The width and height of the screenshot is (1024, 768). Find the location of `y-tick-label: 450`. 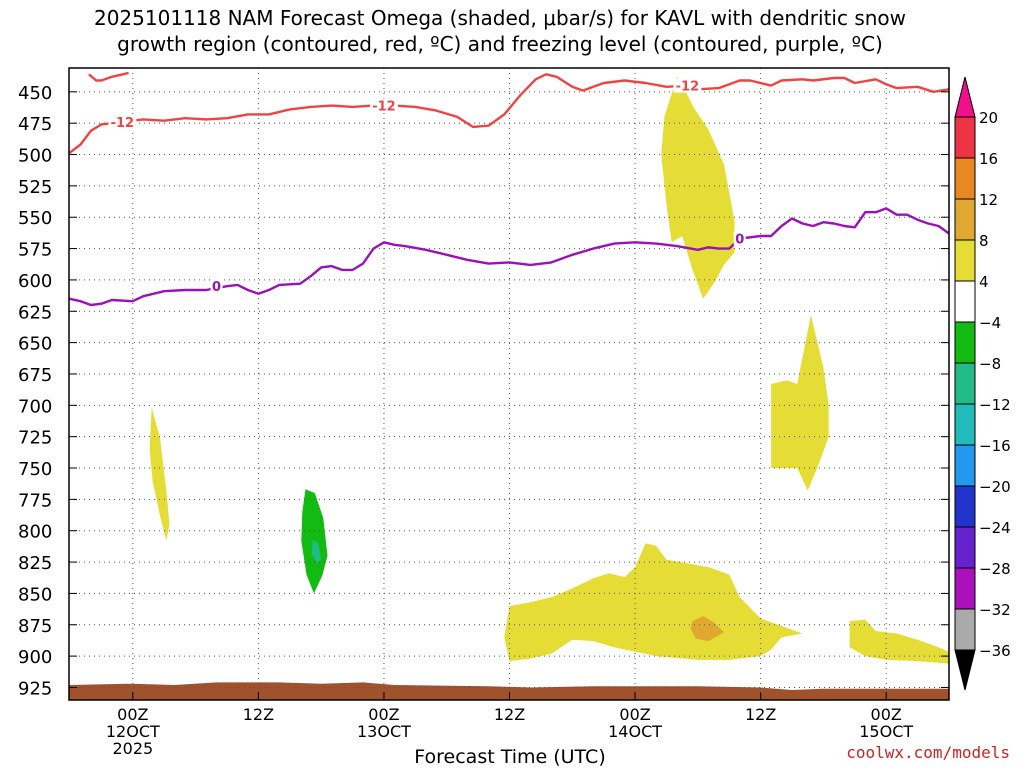

y-tick-label: 450 is located at coordinates (35, 93).